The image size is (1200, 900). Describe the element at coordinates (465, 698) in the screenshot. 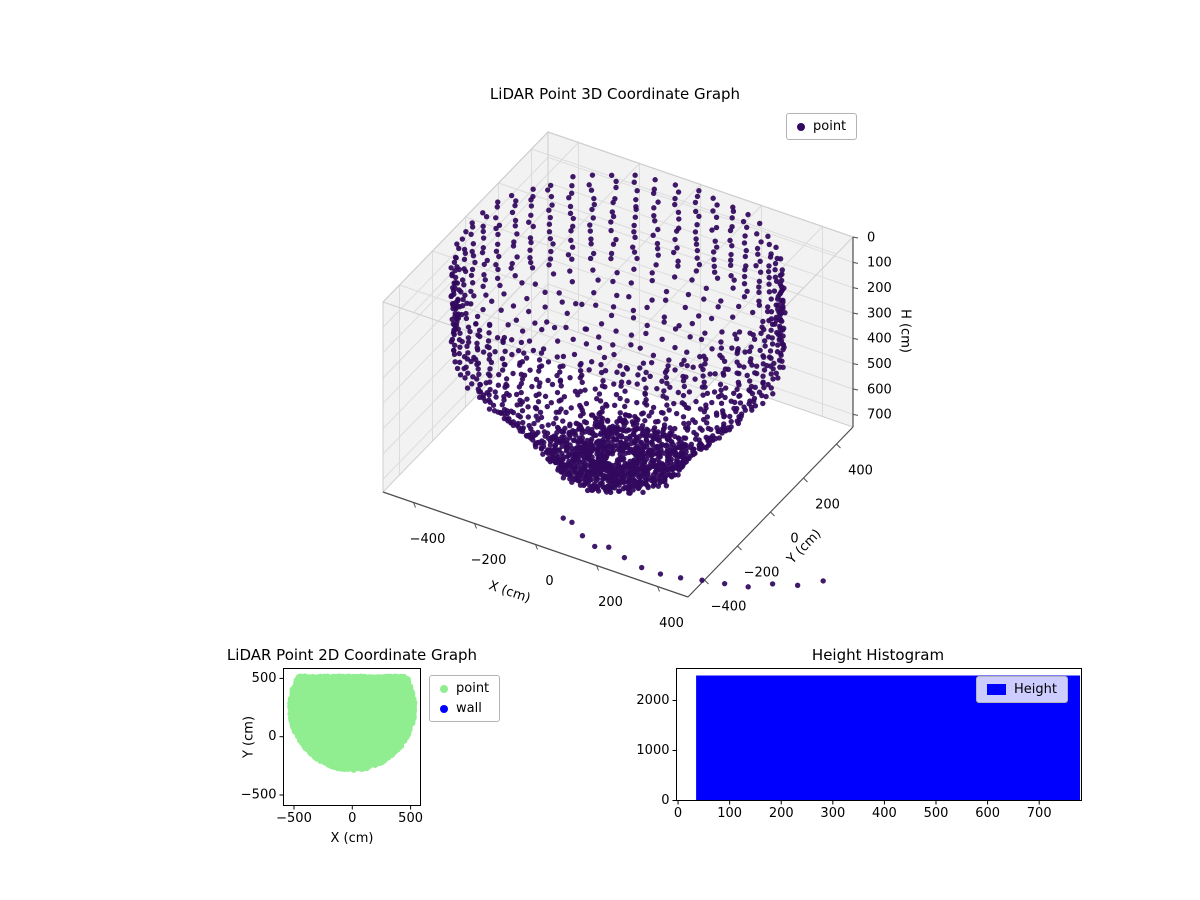

I see `legend-2d: point wall` at that location.